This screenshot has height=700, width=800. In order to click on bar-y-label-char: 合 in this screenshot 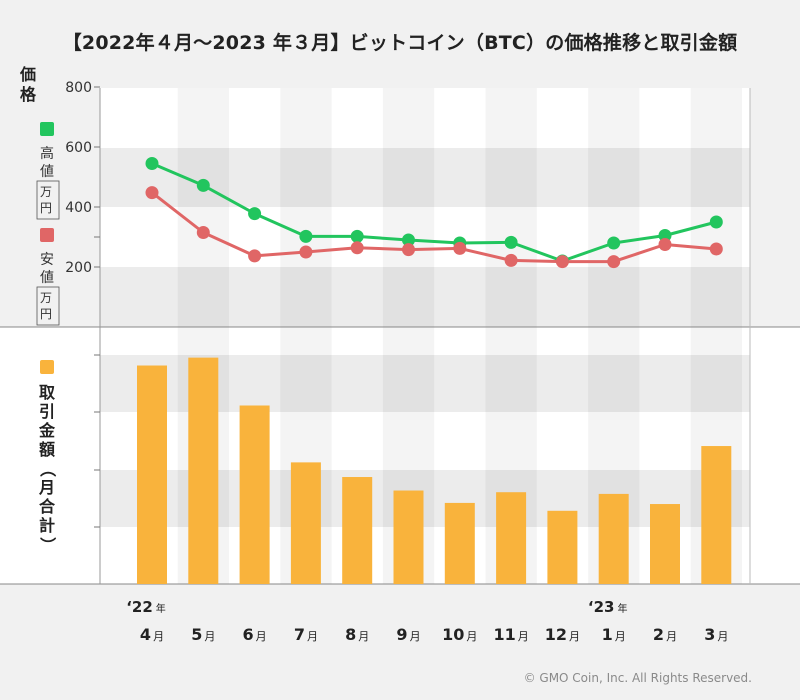, I will do `click(47, 506)`.